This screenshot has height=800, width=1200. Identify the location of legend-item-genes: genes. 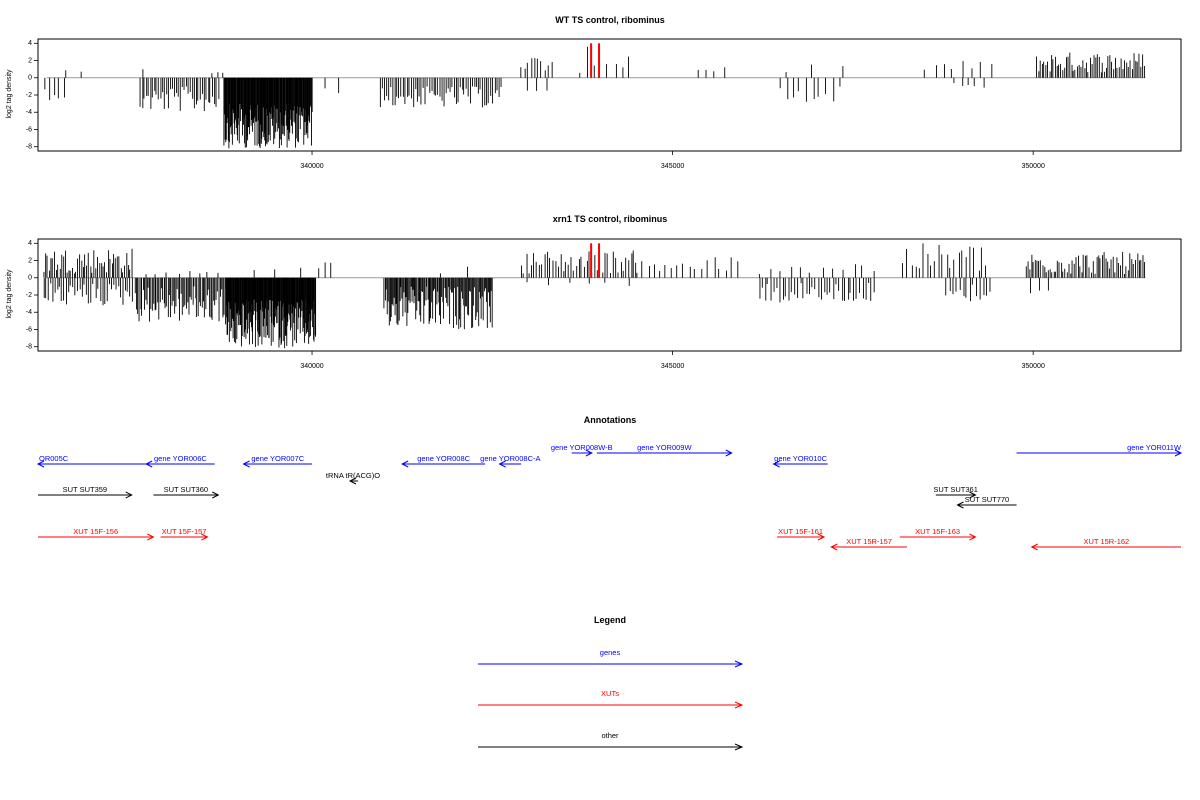
(611, 658).